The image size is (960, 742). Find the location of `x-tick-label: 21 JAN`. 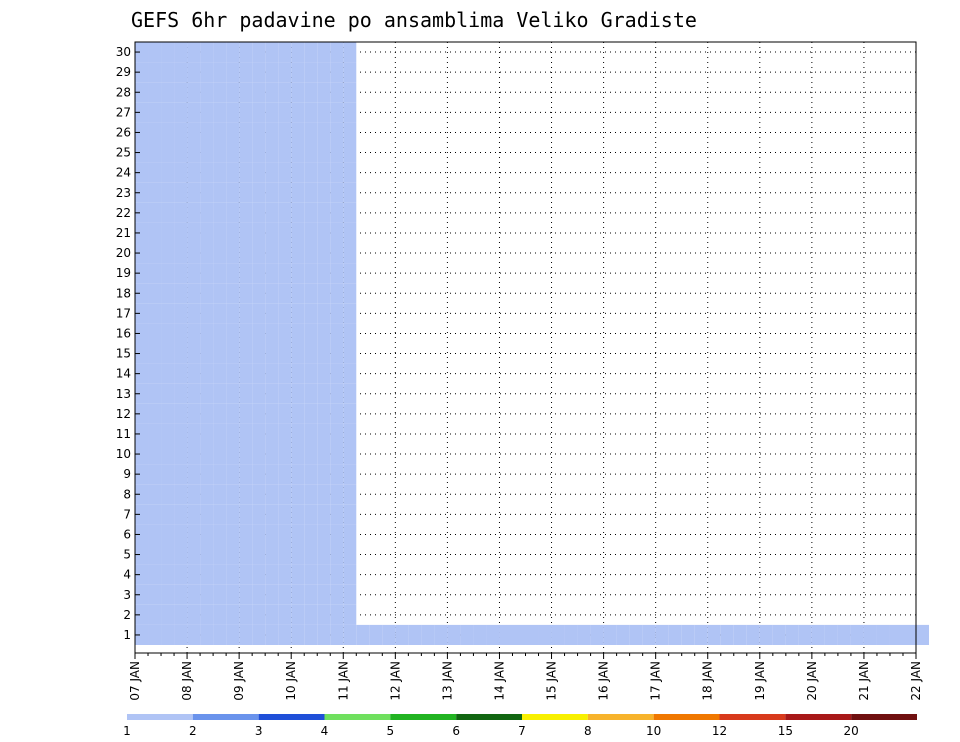

x-tick-label: 21 JAN is located at coordinates (864, 681).